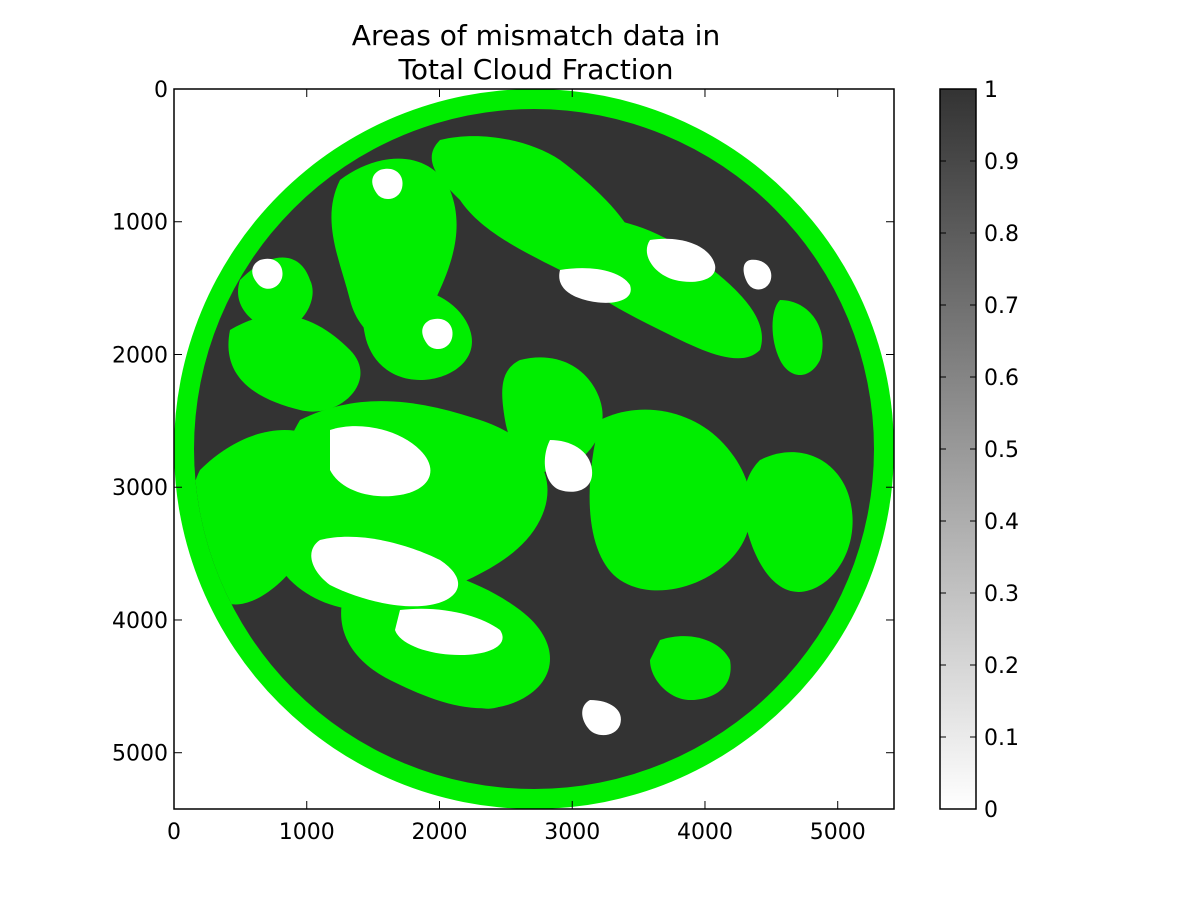 This screenshot has height=900, width=1200. What do you see at coordinates (1001, 666) in the screenshot?
I see `colorbar-tick-label: 0.2` at bounding box center [1001, 666].